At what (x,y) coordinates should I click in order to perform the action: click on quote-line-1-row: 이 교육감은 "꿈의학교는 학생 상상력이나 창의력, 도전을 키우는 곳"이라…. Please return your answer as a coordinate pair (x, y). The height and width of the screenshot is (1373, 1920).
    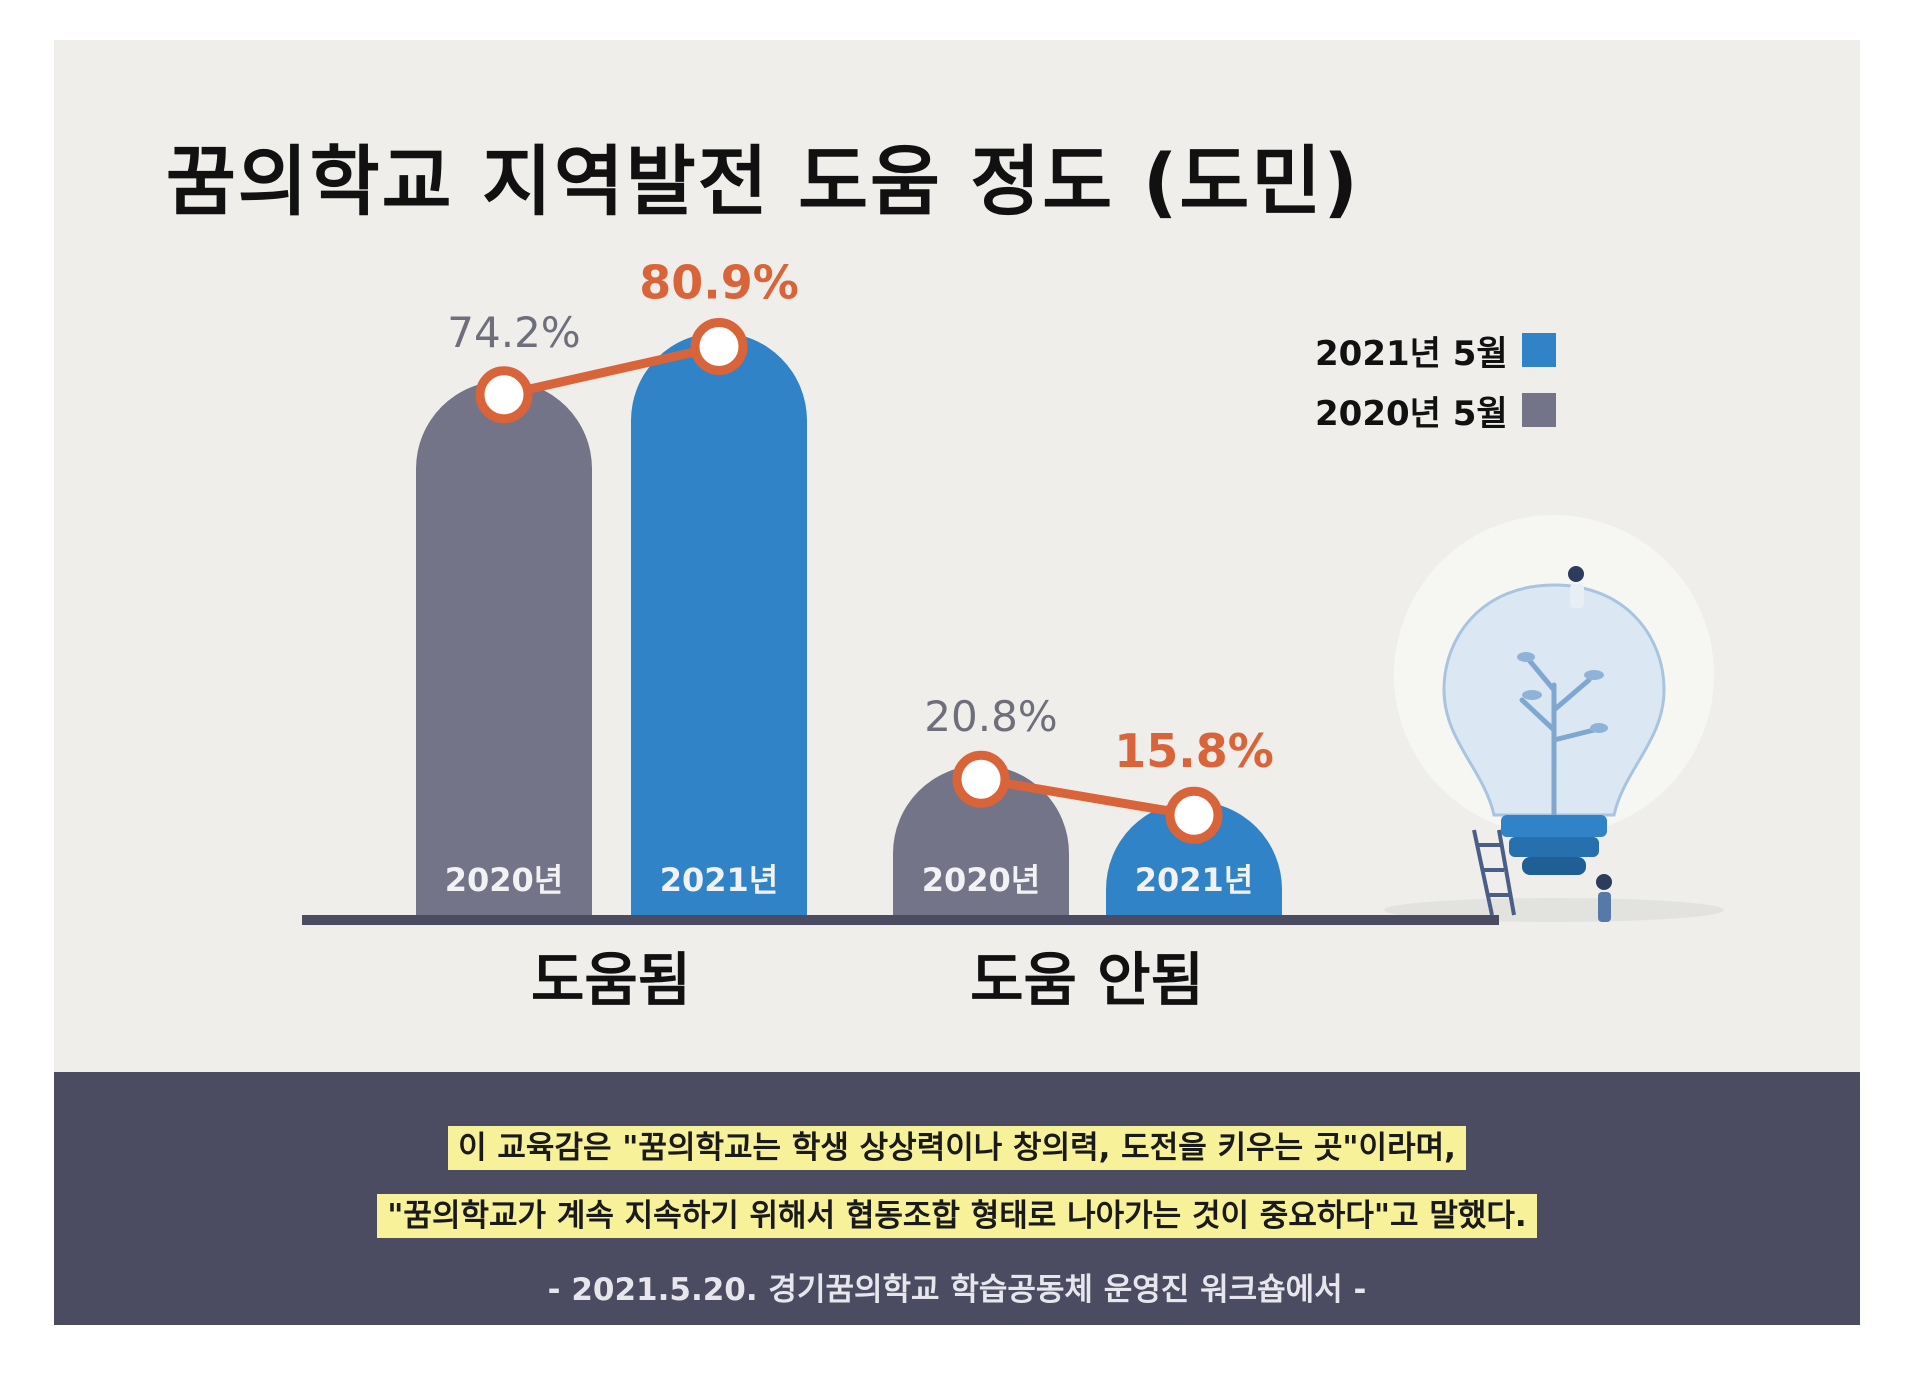
    Looking at the image, I should click on (957, 1146).